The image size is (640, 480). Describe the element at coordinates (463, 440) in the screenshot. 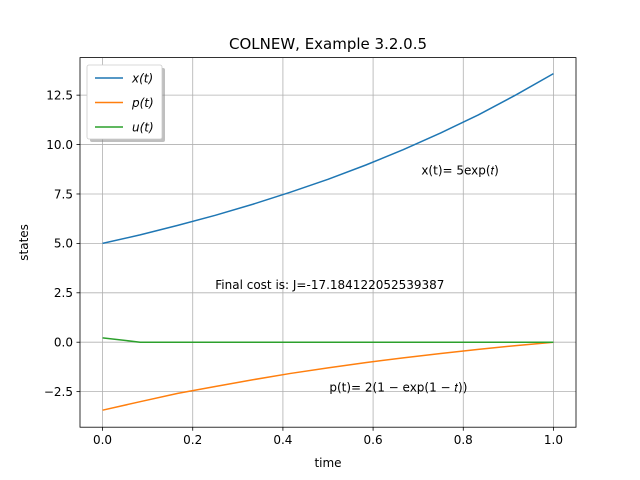

I see `x-tick-label: 0.8` at that location.